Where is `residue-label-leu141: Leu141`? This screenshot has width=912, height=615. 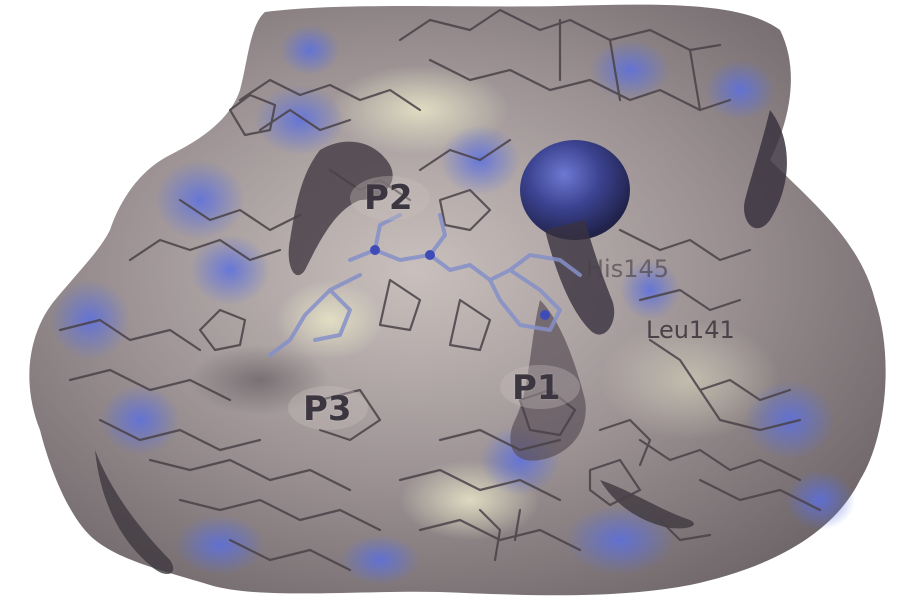 residue-label-leu141: Leu141 is located at coordinates (690, 330).